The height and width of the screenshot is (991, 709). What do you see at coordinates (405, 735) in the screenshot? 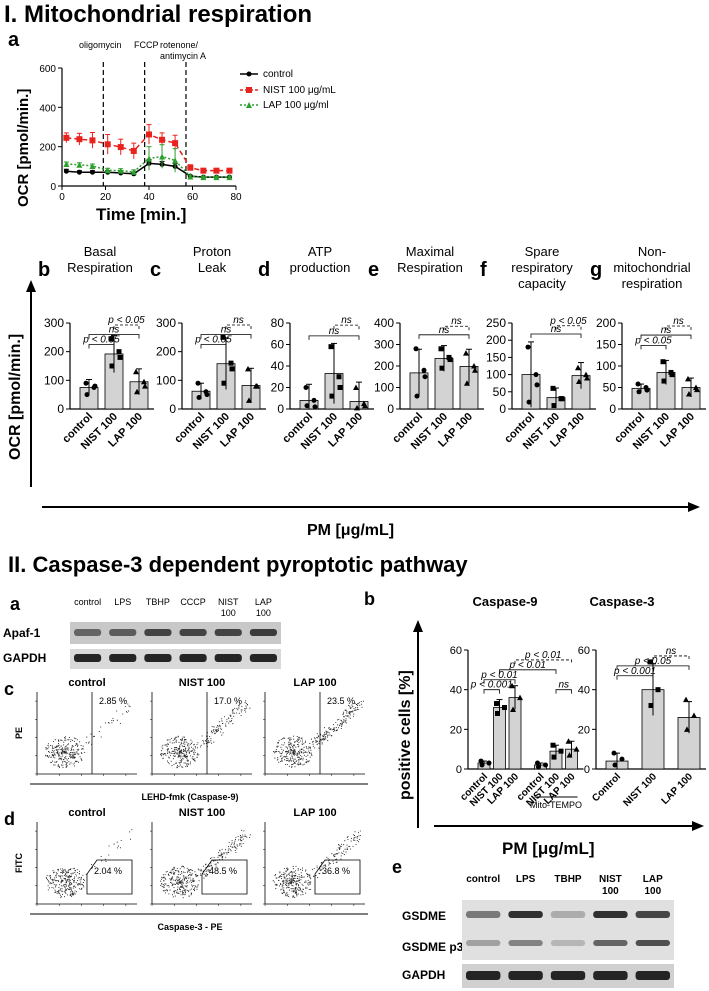
I see `positive-cells-ylabel: positive cells [%]` at bounding box center [405, 735].